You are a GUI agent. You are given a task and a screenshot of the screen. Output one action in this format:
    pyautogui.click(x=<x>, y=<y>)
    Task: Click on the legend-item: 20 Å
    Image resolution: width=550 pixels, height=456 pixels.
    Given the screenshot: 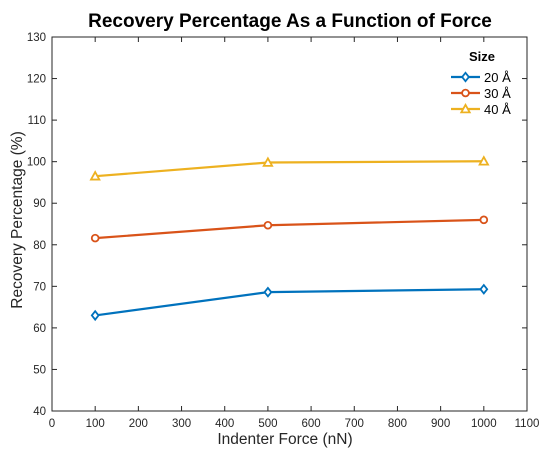 What is the action you would take?
    pyautogui.click(x=481, y=77)
    